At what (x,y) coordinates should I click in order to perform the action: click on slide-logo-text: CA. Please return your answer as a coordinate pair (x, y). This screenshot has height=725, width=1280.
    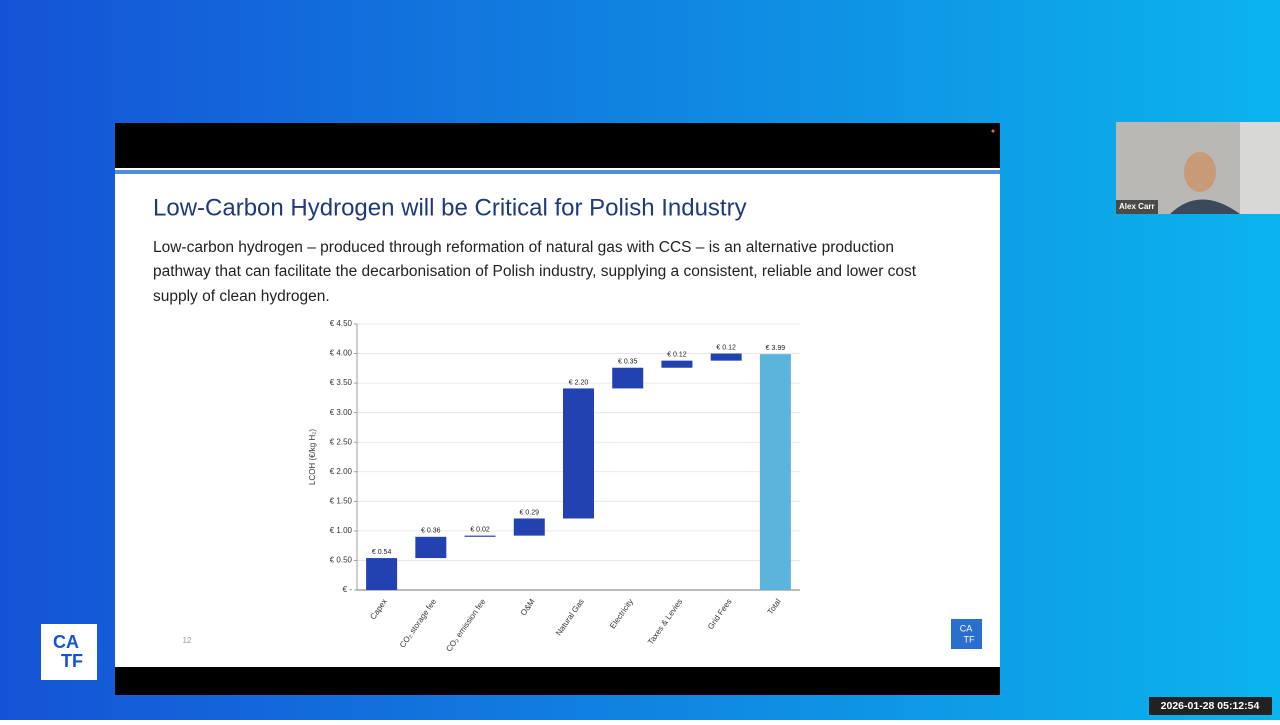
    Looking at the image, I should click on (966, 628).